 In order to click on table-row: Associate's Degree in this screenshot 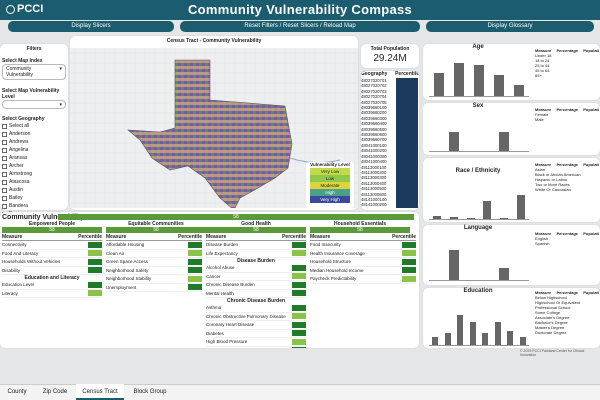, I will do `click(567, 317)`.